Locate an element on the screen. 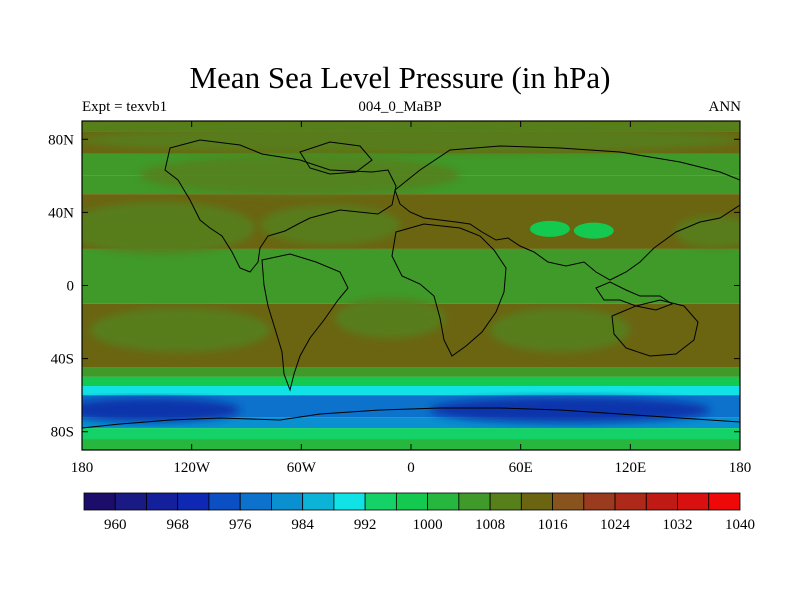 The height and width of the screenshot is (600, 800). arctic-band is located at coordinates (411, 140).